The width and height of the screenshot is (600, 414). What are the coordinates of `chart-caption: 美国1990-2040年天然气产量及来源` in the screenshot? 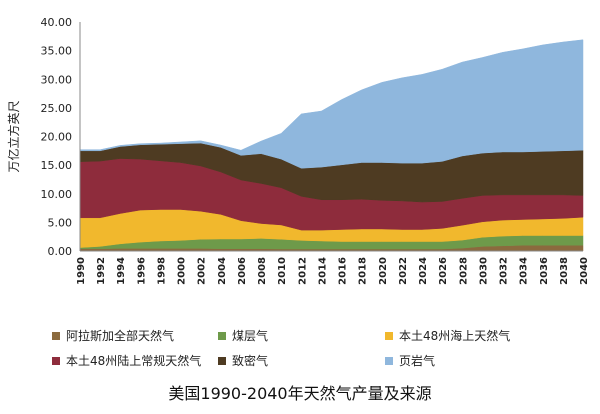 It's located at (300, 393).